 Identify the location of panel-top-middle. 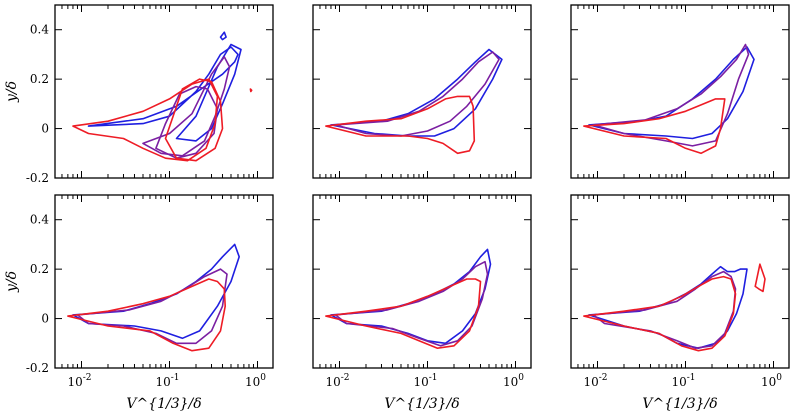
(422, 91).